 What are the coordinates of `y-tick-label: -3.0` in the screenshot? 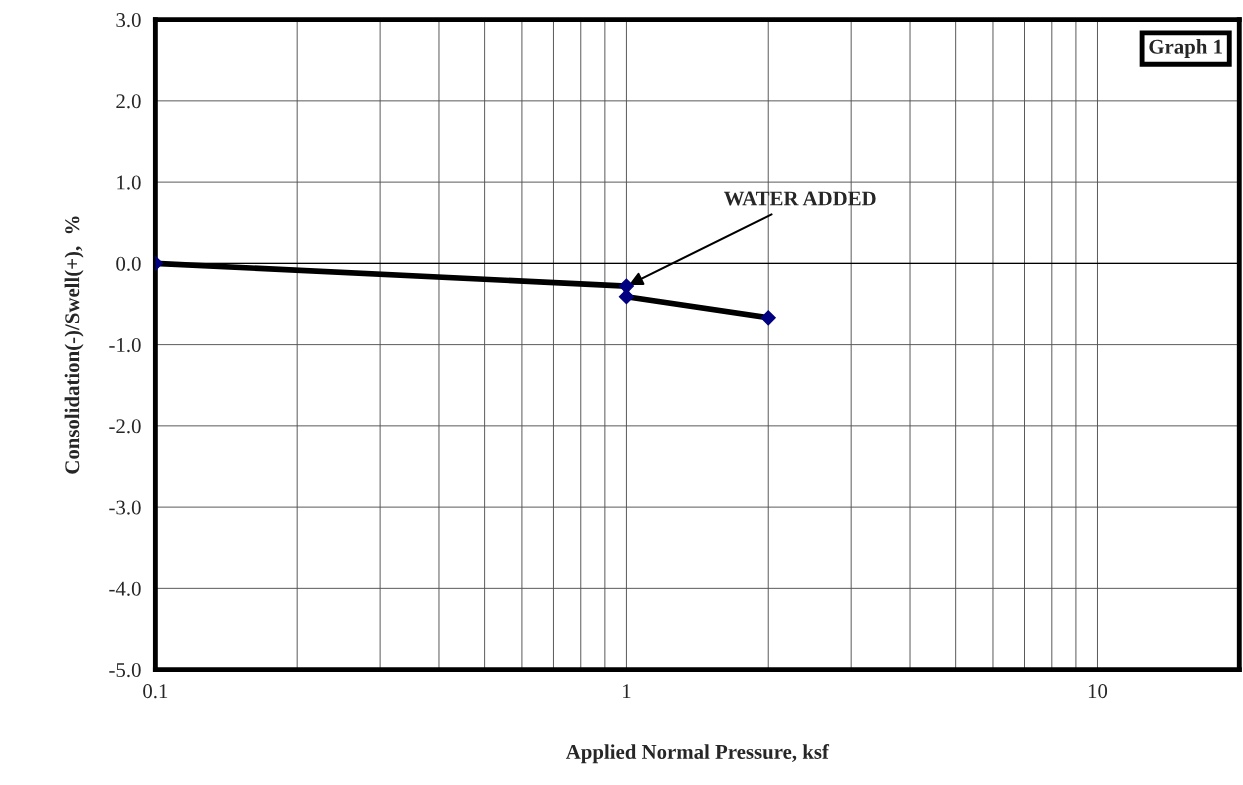 It's located at (125, 507).